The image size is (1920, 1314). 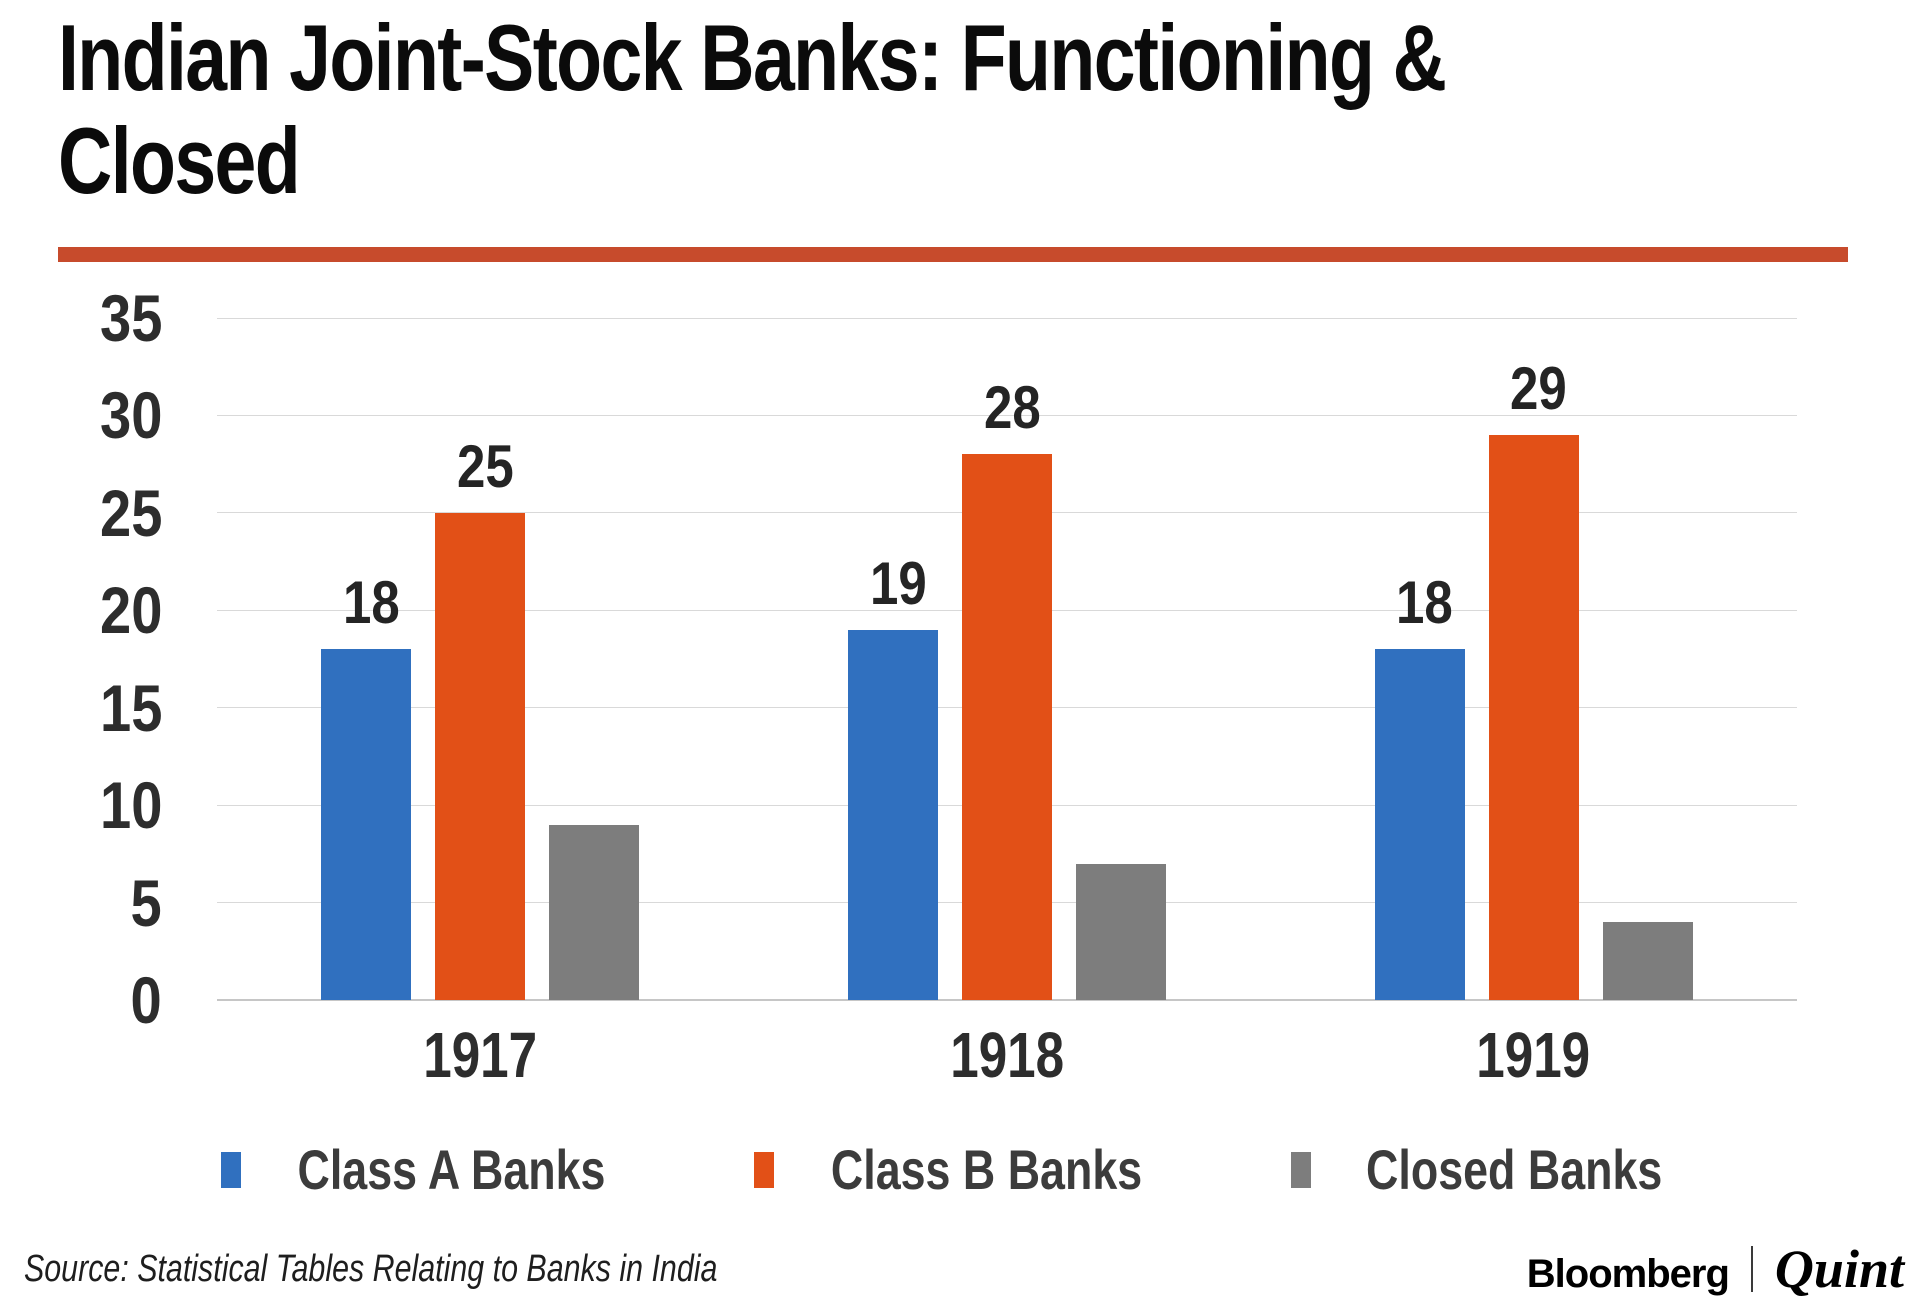 I want to click on legend-swatch-class-a-banks, so click(x=230, y=1170).